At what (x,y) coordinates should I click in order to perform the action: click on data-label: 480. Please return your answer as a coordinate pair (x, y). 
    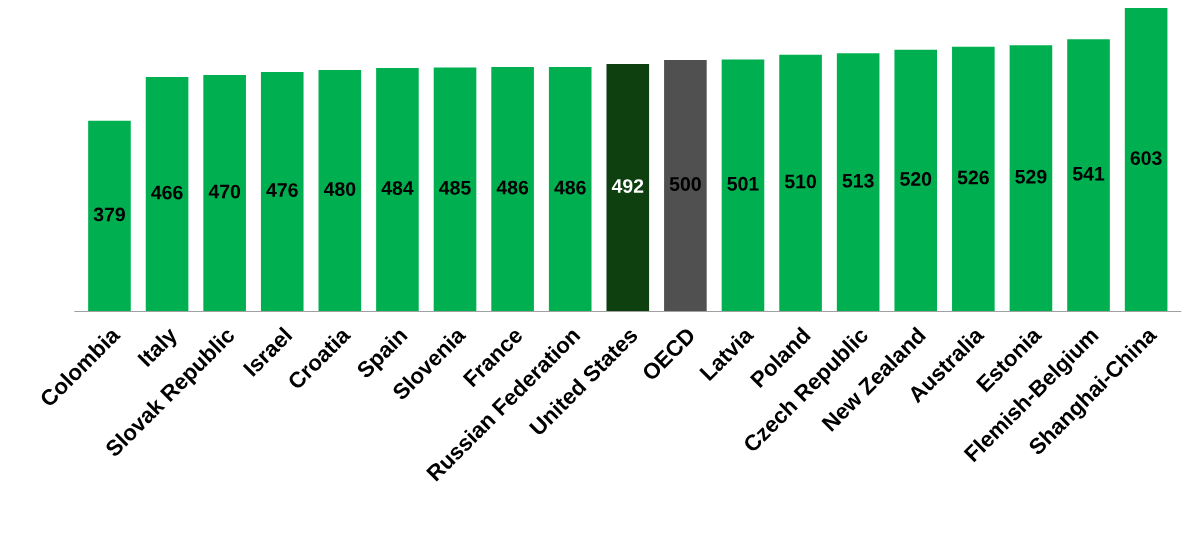
    Looking at the image, I should click on (339, 189).